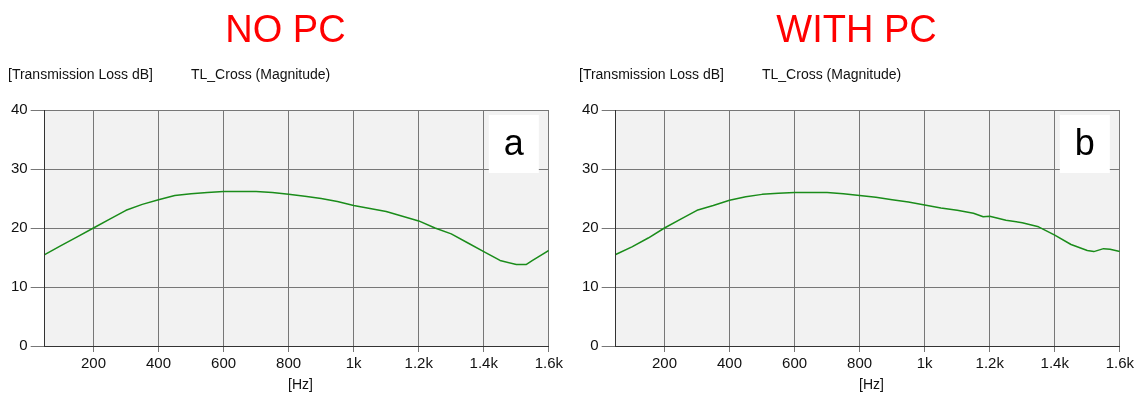  Describe the element at coordinates (514, 142) in the screenshot. I see `annotation: a` at that location.